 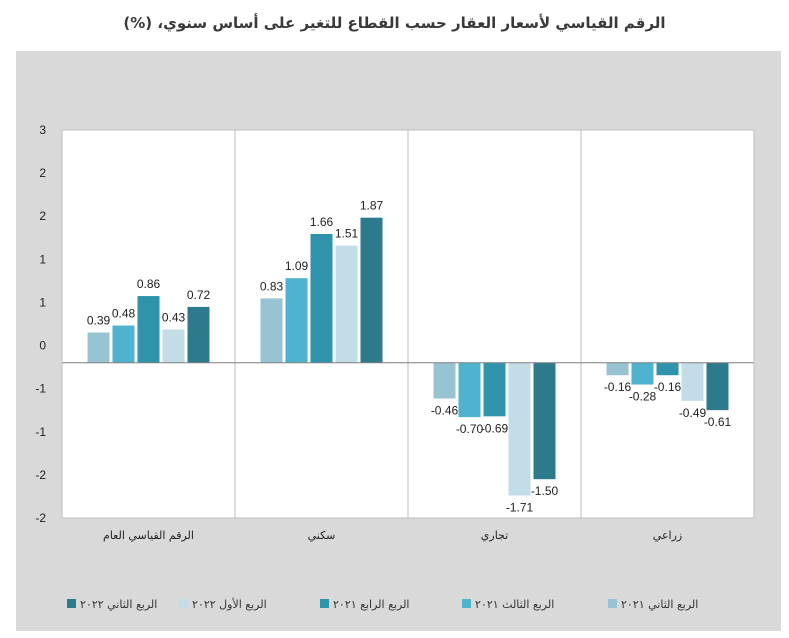 I want to click on data-label: -0.70, so click(x=470, y=429).